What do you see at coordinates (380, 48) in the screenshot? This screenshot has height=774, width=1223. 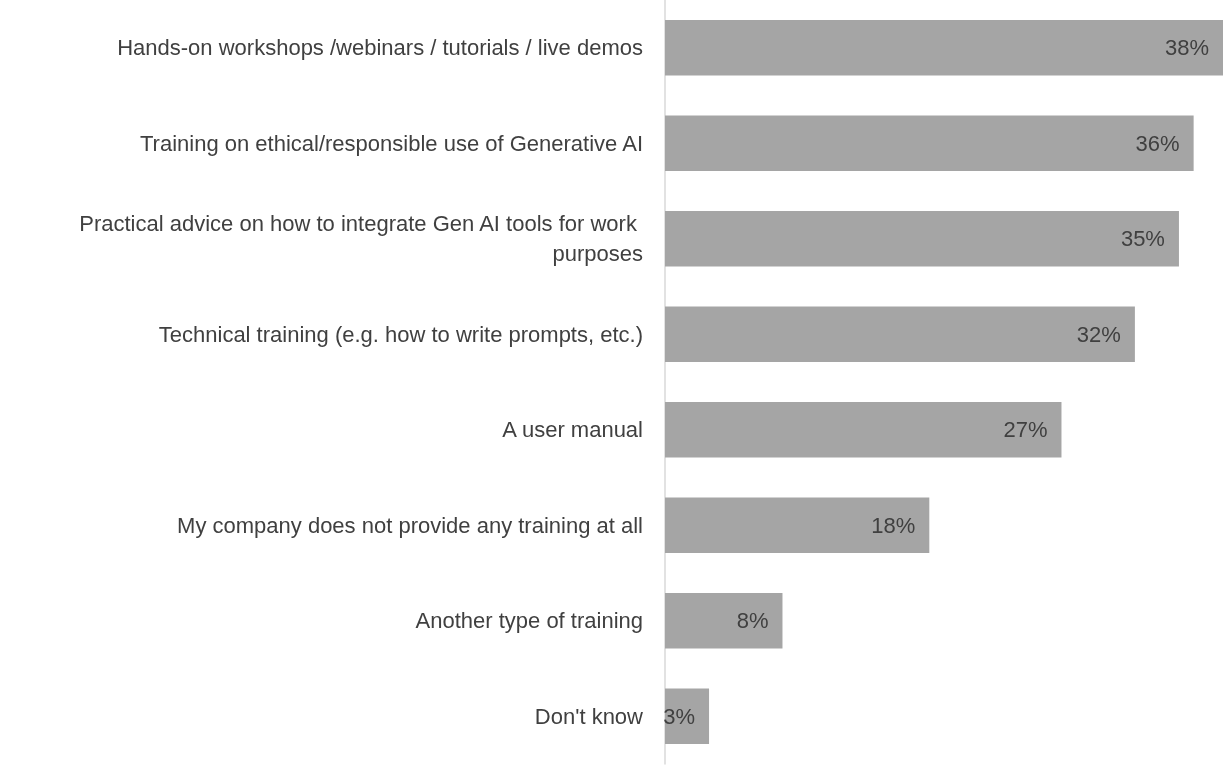 I see `y-tick-label: Hands-on workshops /webinars / tutorials / live demos` at bounding box center [380, 48].